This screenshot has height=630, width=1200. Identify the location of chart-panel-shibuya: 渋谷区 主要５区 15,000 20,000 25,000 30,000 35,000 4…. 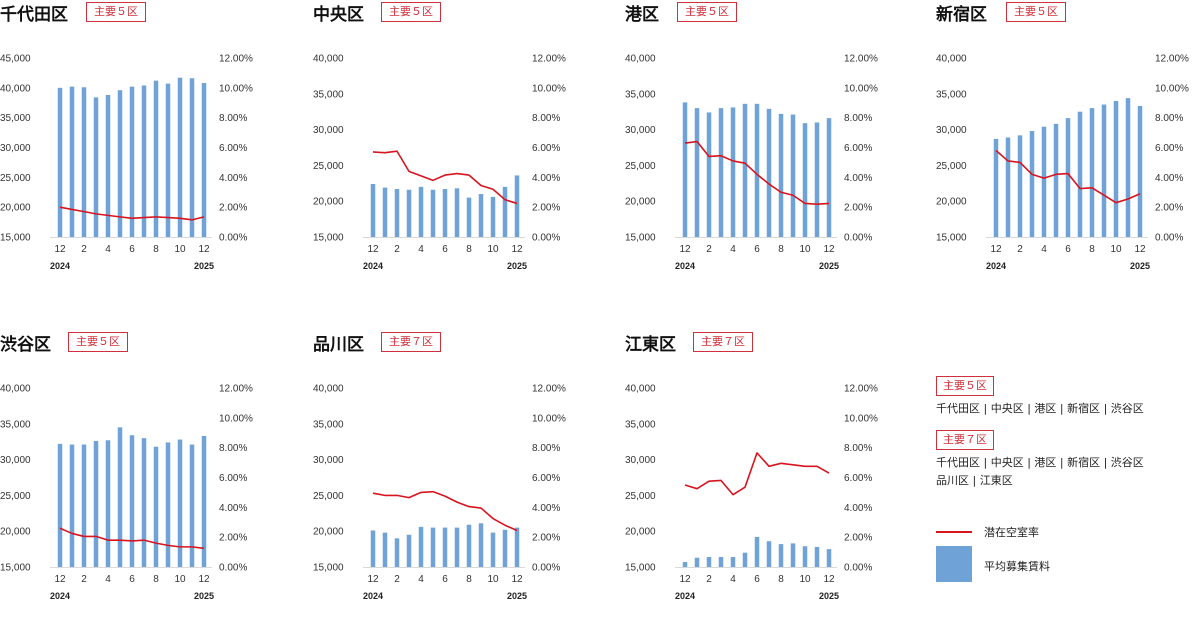
(150, 480).